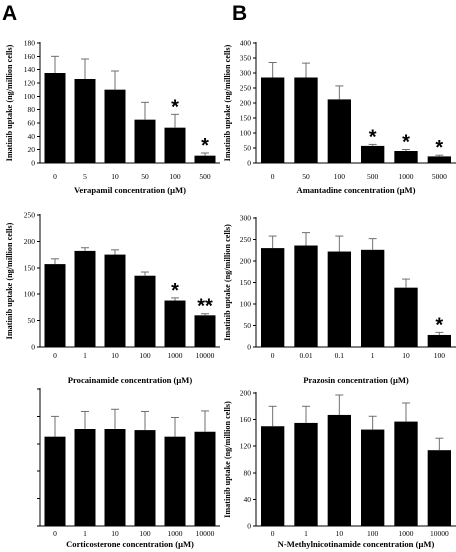 The image size is (456, 552). Describe the element at coordinates (130, 380) in the screenshot. I see `x-axis-label: Procainamide concentration (μM)` at that location.